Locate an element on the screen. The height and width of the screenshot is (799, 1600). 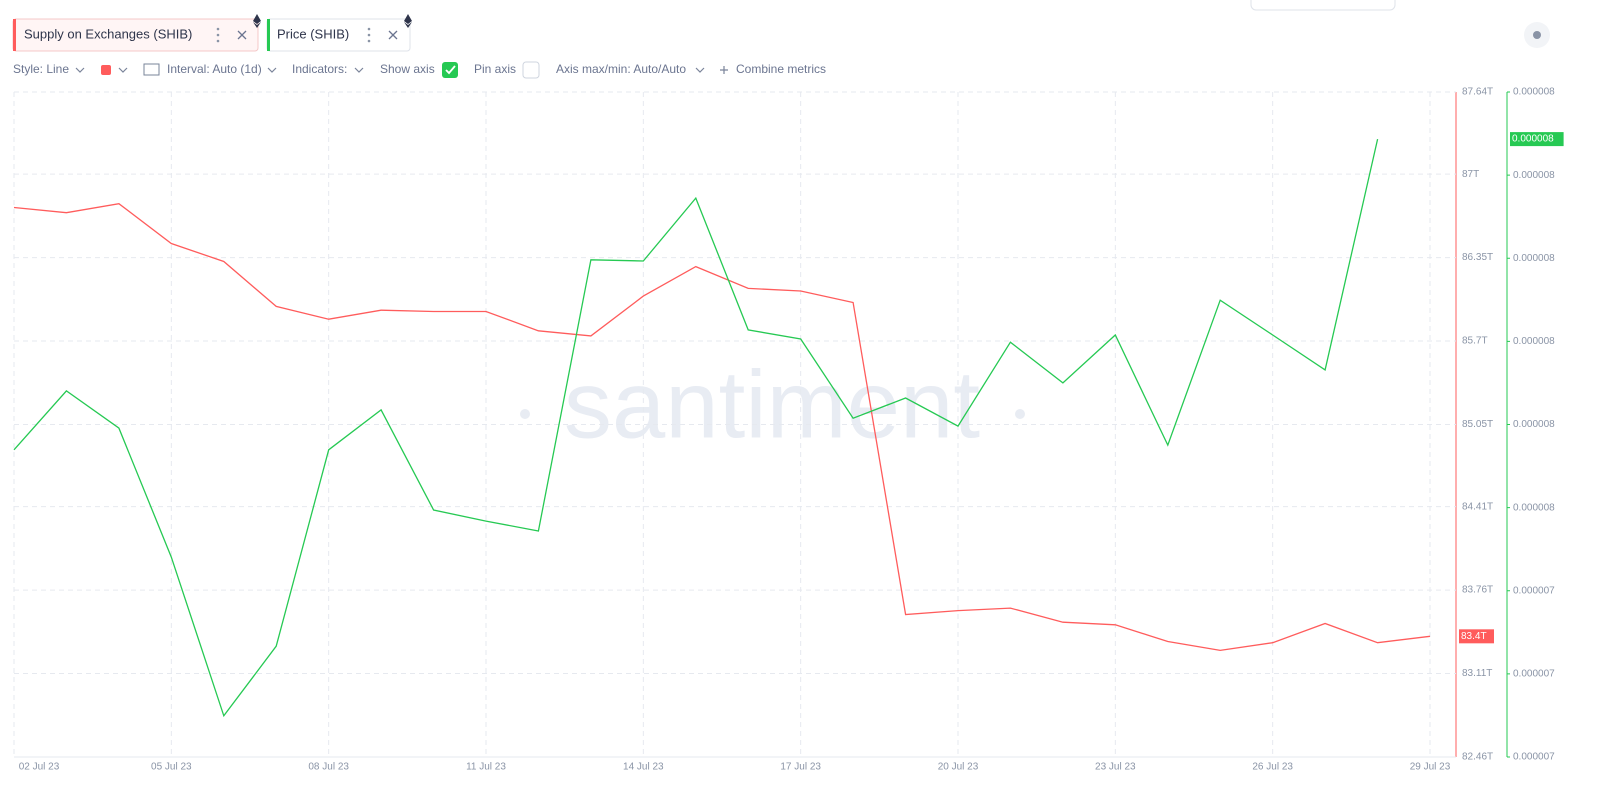
interval-icon is located at coordinates (151, 69).